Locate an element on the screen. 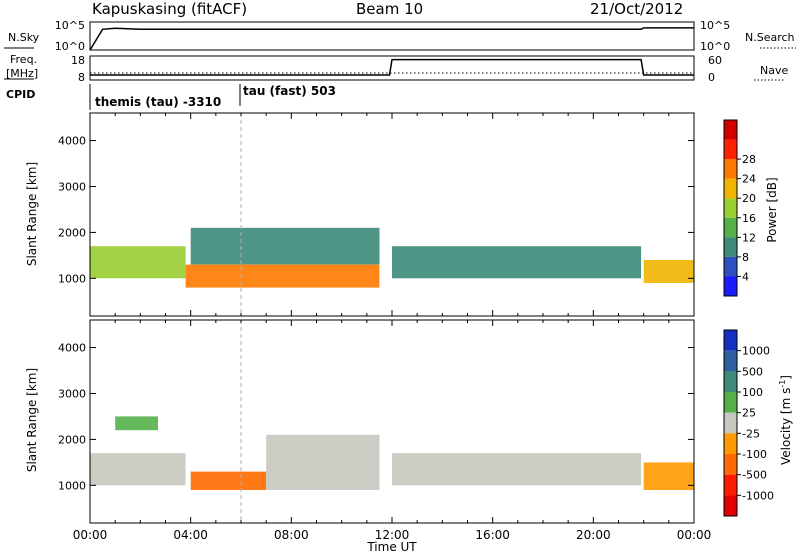  velocity-colorbar-tick: -100 is located at coordinates (754, 454).